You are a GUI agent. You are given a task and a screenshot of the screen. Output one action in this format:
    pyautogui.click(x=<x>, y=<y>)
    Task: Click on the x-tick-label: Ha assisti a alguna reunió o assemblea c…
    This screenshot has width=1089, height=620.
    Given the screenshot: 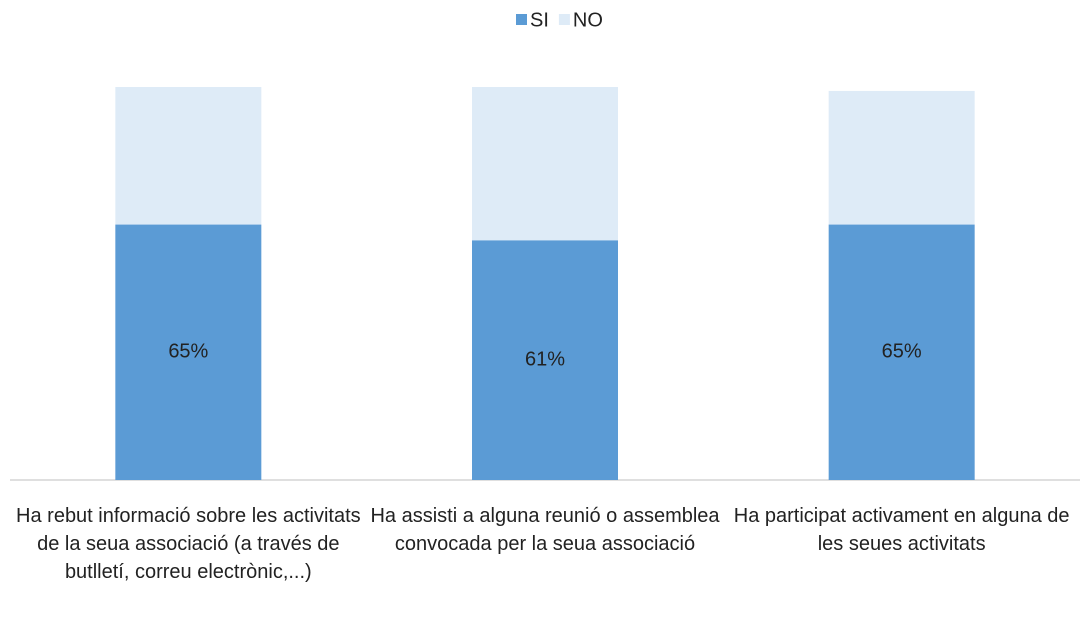 What is the action you would take?
    pyautogui.click(x=545, y=530)
    